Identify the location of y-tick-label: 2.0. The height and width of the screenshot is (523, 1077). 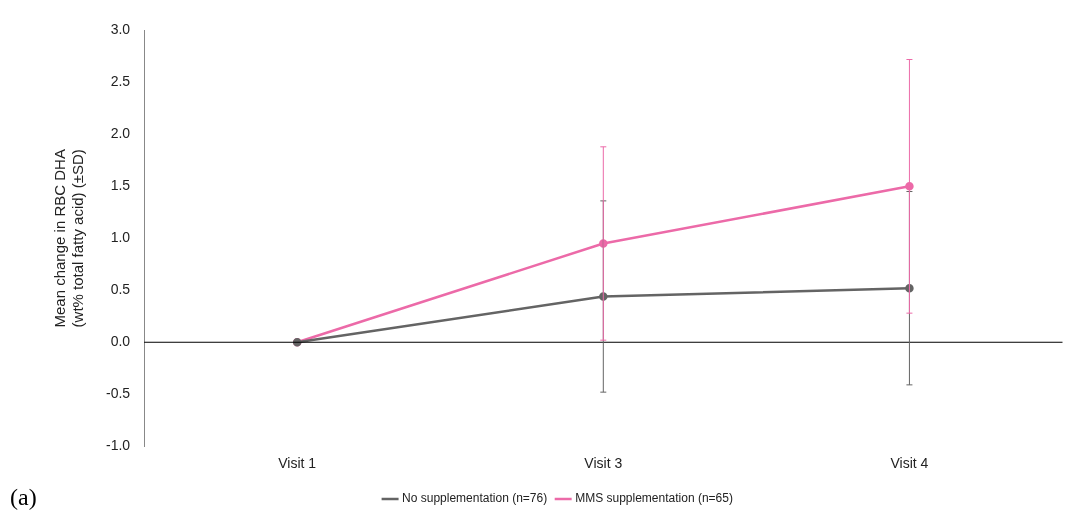
(120, 133).